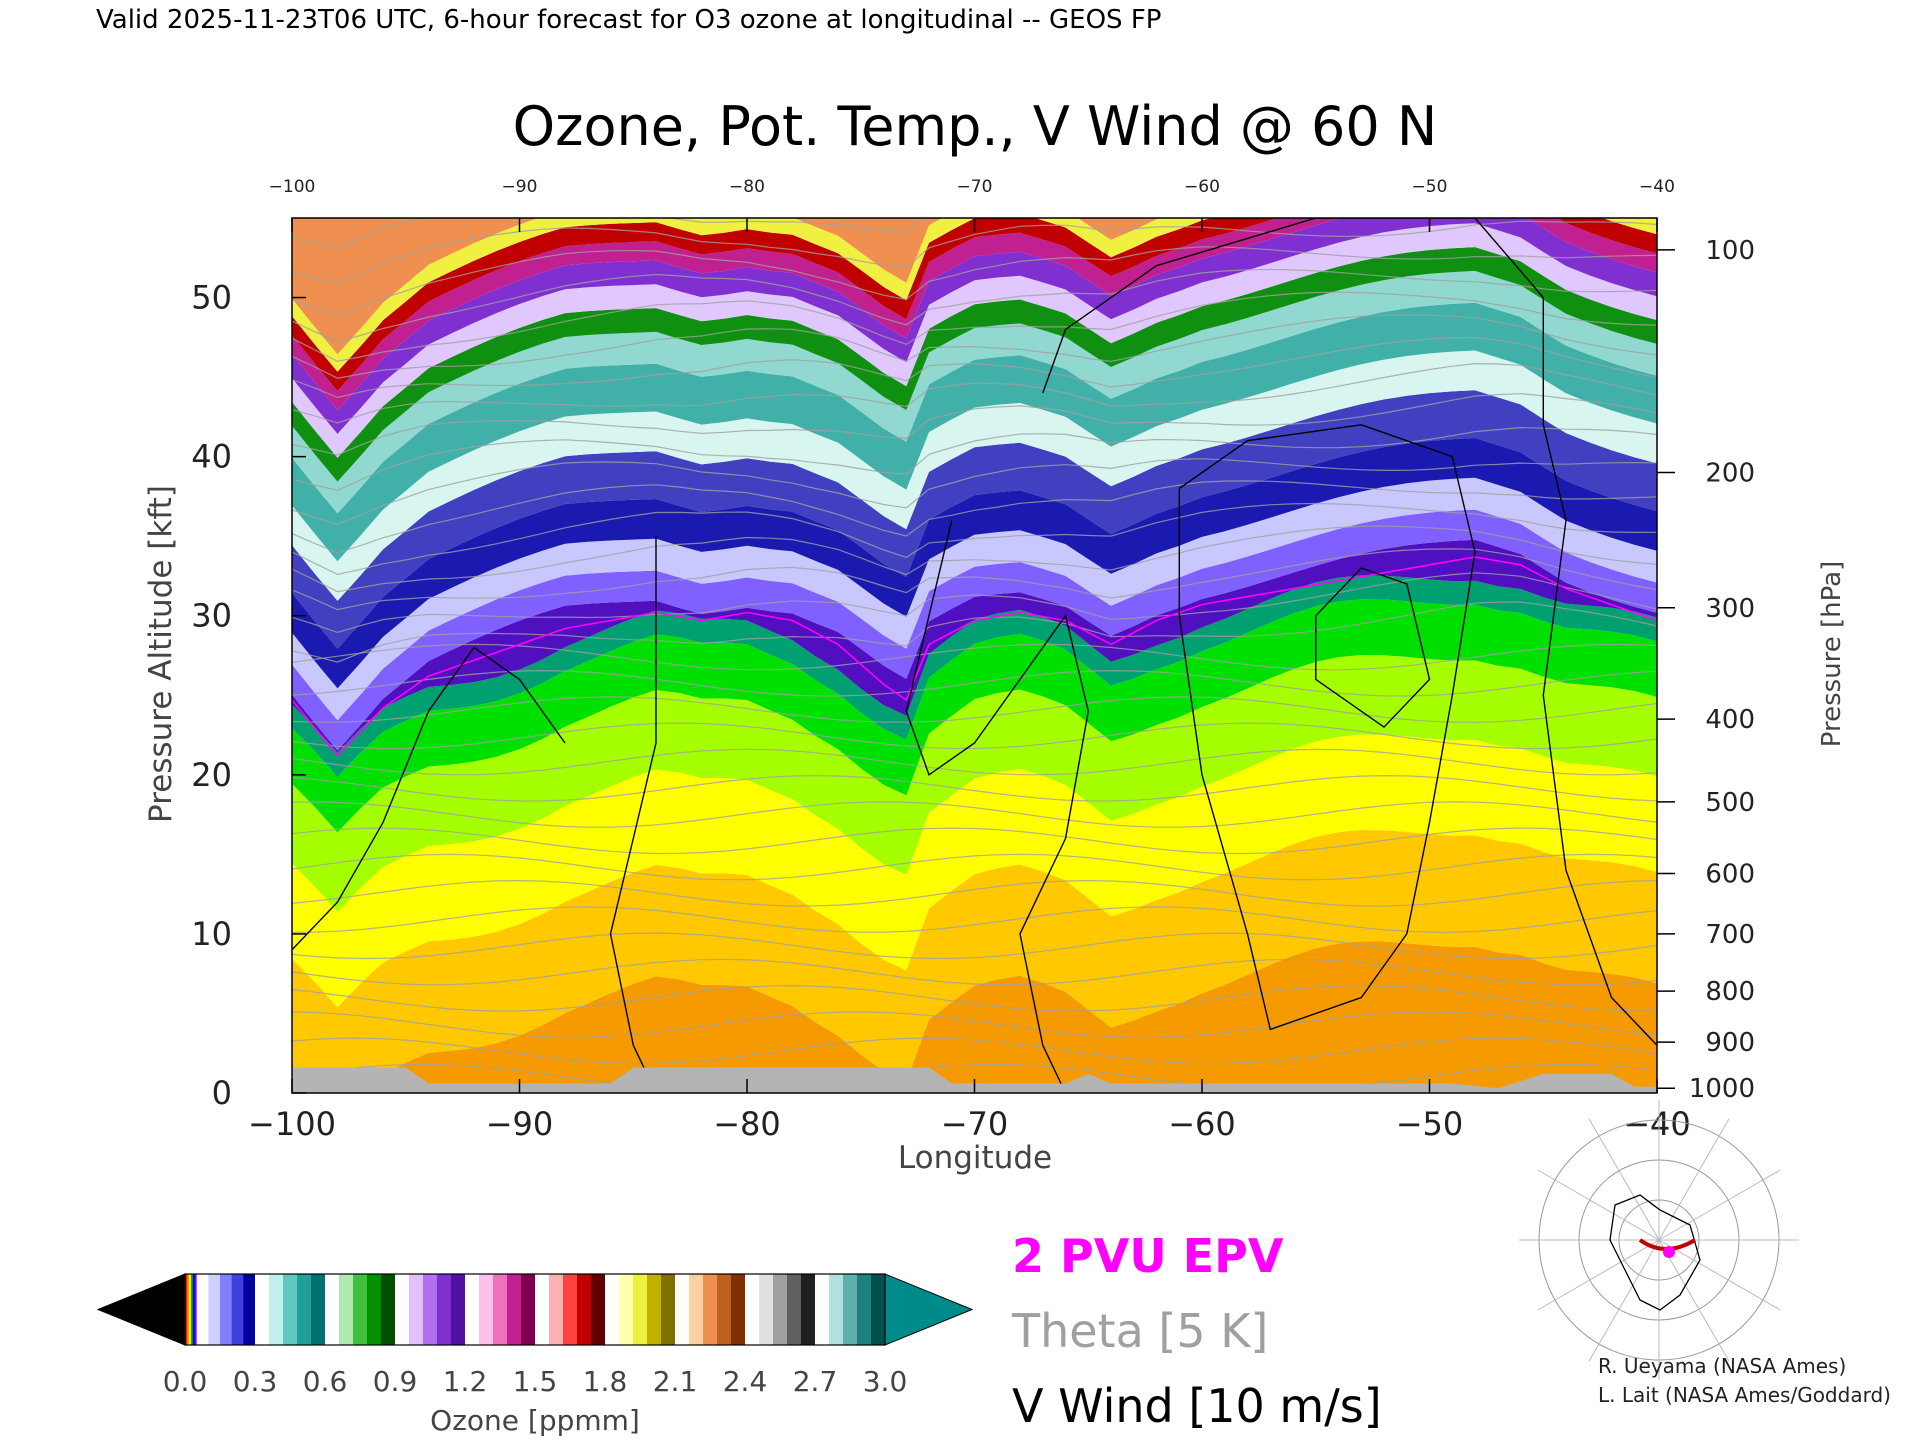 This screenshot has height=1444, width=1920. Describe the element at coordinates (1730, 474) in the screenshot. I see `pressure-tick-label: 200` at that location.